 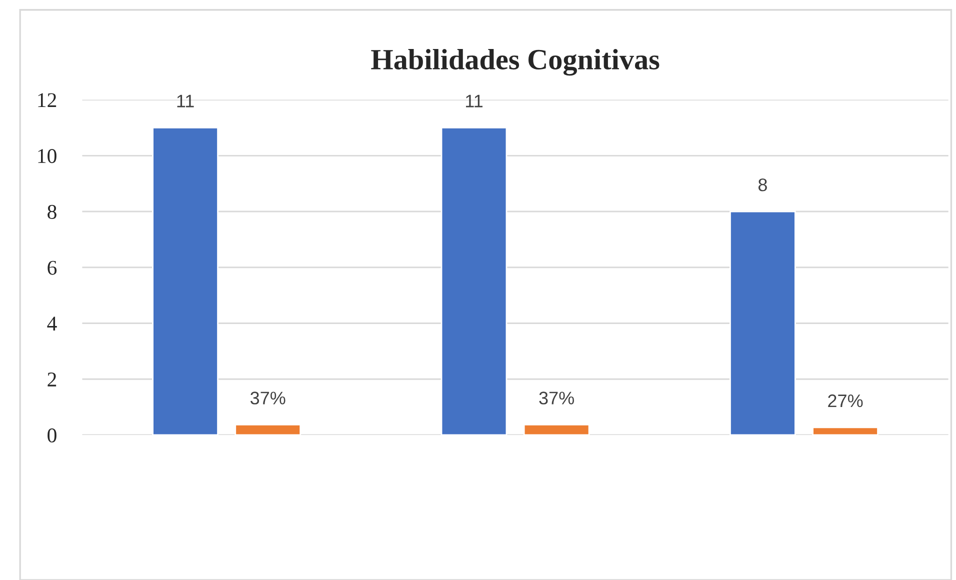 What do you see at coordinates (52, 211) in the screenshot?
I see `y-tick-label: 8` at bounding box center [52, 211].